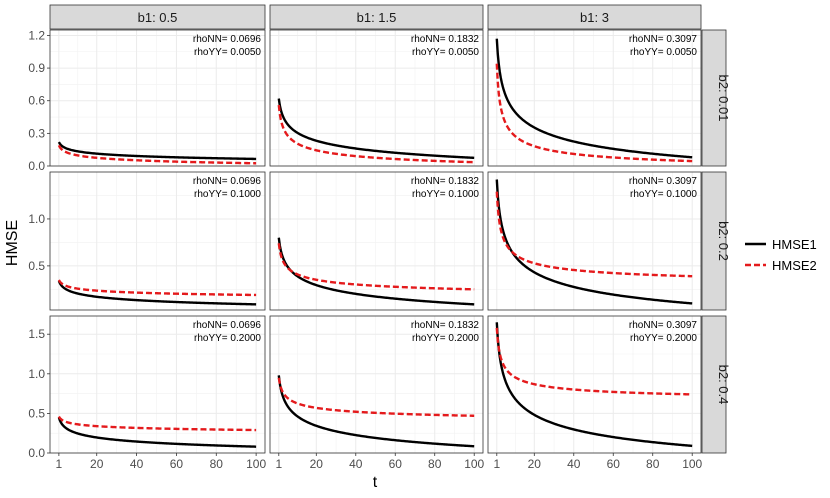  I want to click on row-strip-label-3: b2: 0.4, so click(723, 385).